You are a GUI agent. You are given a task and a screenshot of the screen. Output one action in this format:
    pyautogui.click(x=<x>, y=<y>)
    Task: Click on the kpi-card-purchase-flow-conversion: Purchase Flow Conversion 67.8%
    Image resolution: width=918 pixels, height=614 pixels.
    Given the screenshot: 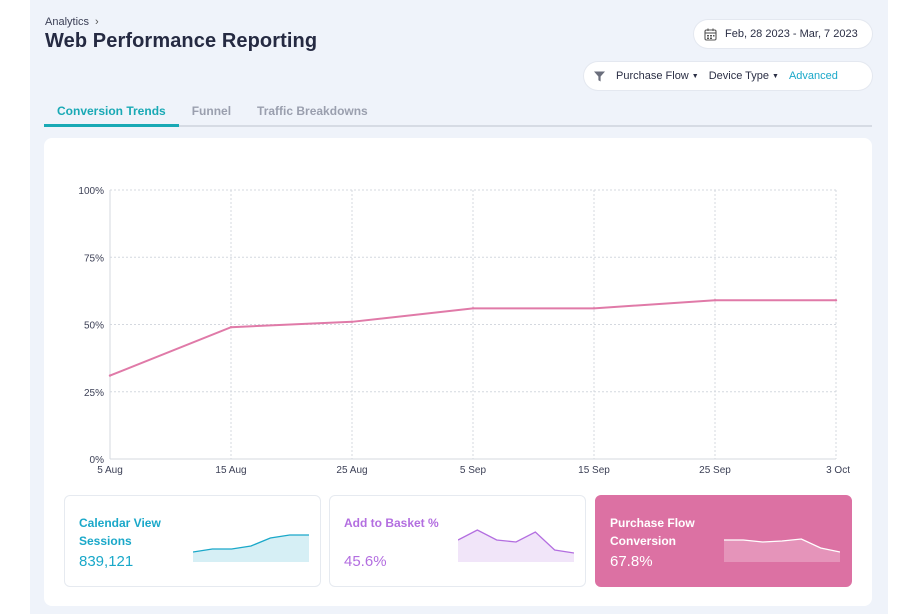 What is the action you would take?
    pyautogui.click(x=723, y=541)
    